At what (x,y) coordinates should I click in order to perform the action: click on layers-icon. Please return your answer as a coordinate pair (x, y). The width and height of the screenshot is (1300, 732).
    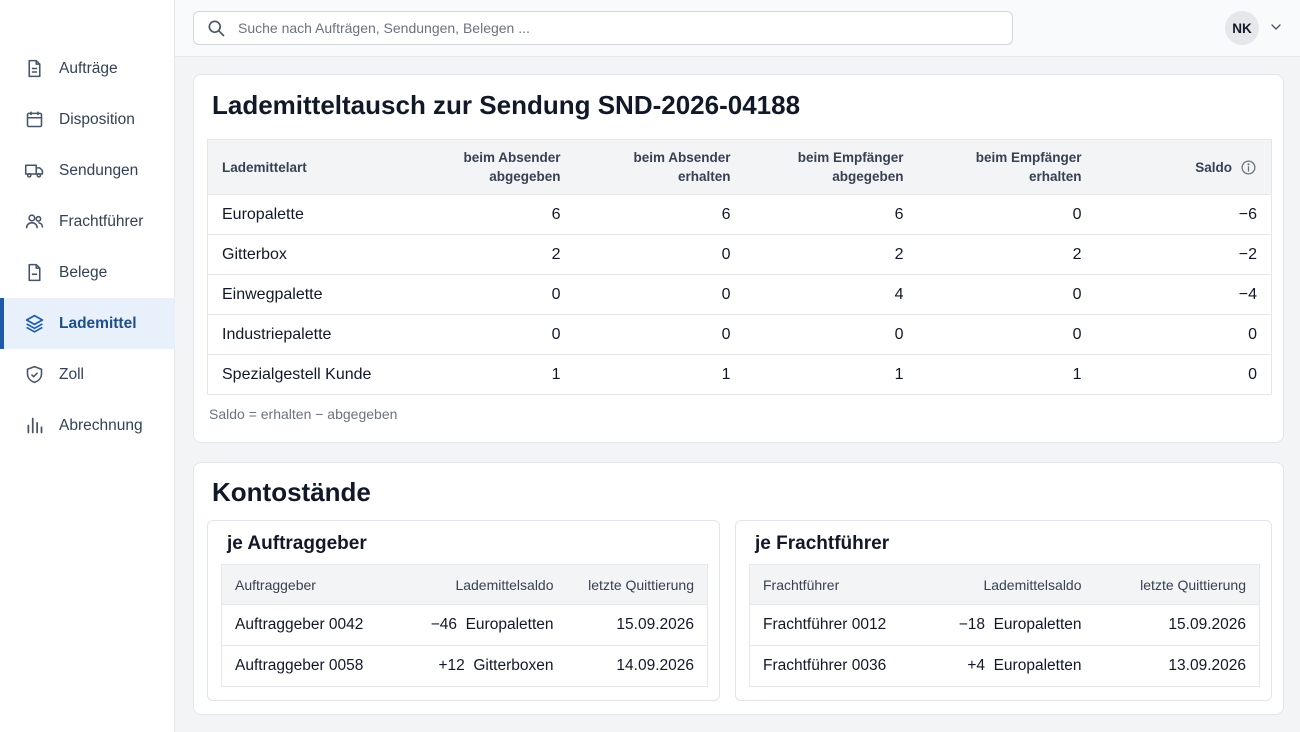
    Looking at the image, I should click on (34, 324).